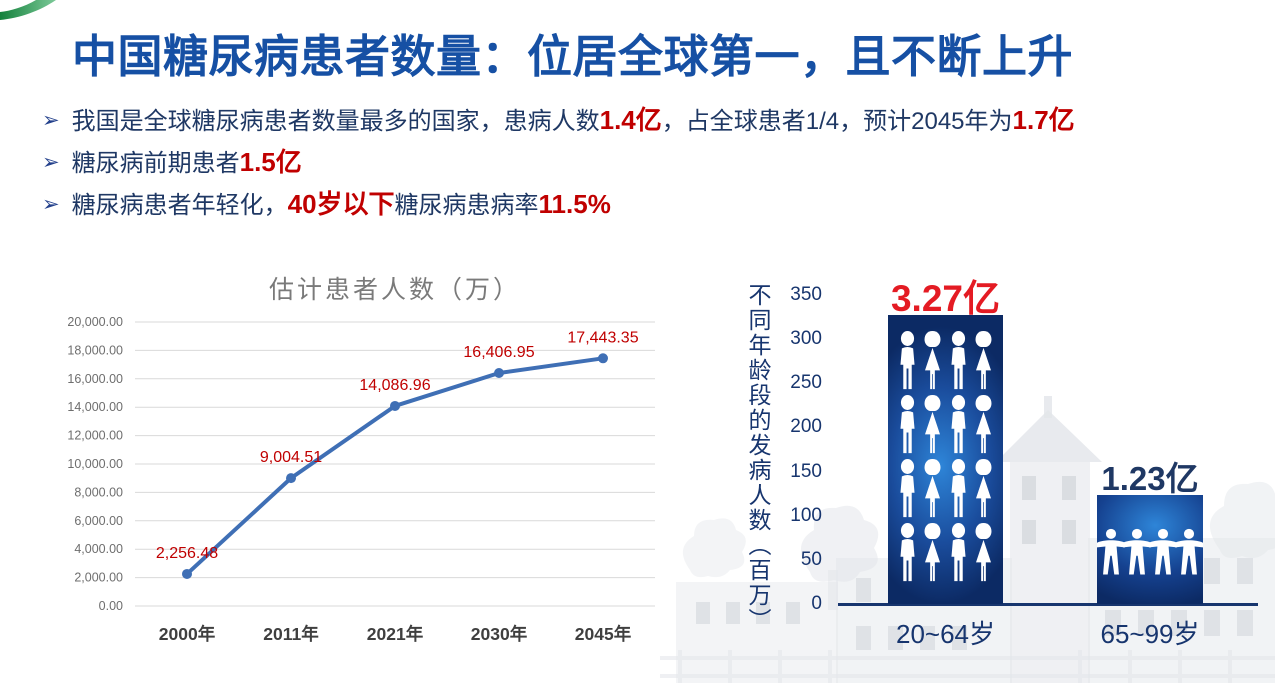  I want to click on data-point-label: 9,004.51, so click(291, 457).